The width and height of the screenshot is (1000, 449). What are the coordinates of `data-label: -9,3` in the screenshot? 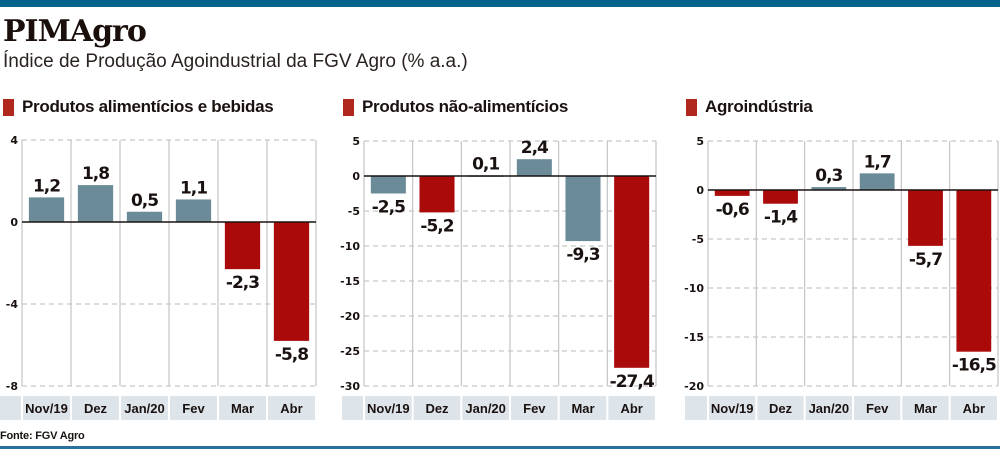 It's located at (582, 255).